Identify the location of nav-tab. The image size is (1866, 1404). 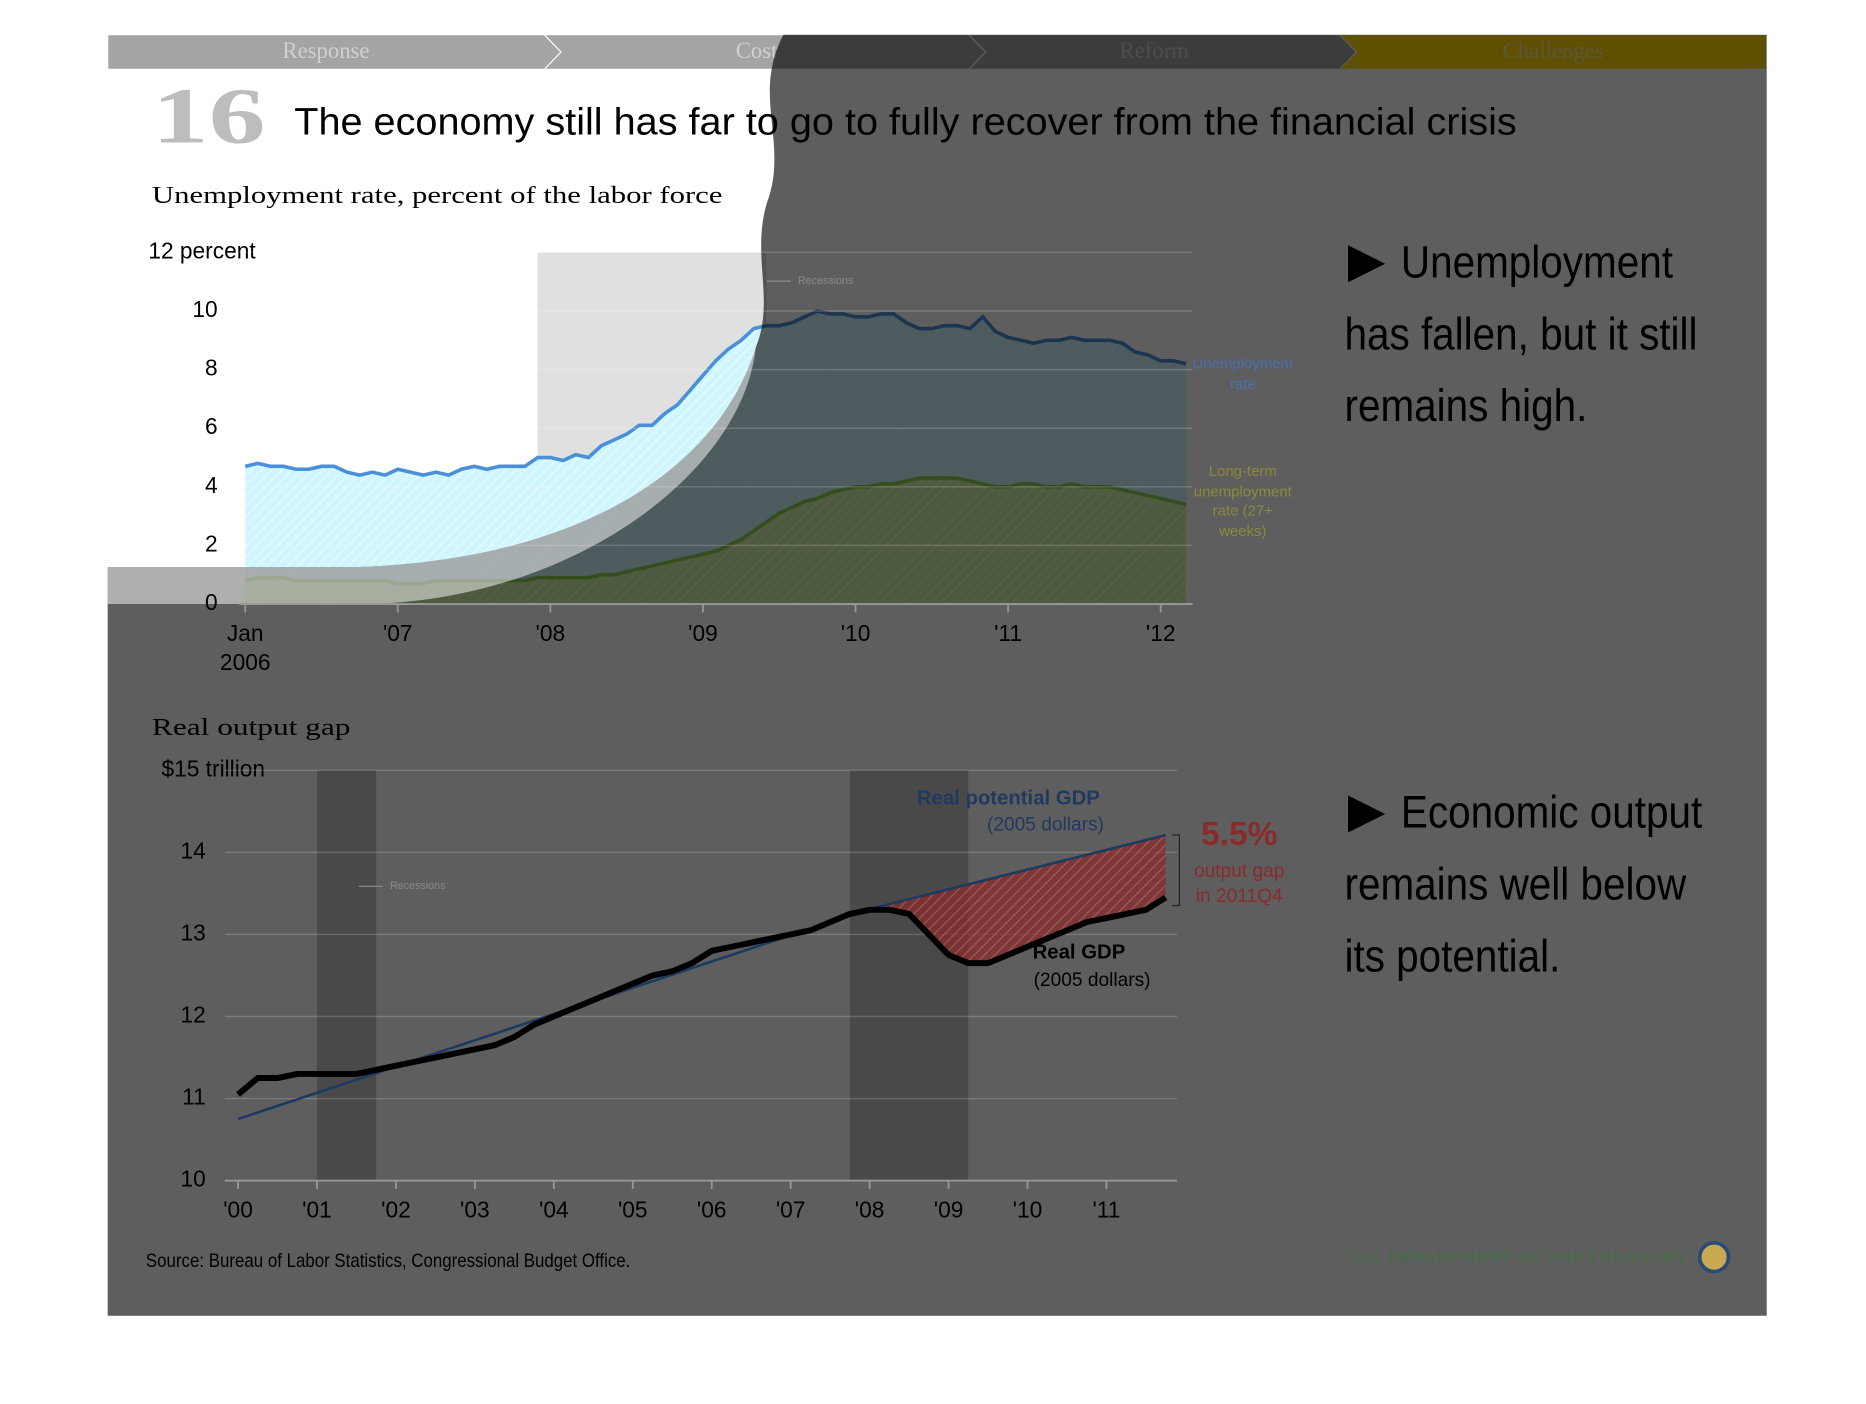
(334, 52).